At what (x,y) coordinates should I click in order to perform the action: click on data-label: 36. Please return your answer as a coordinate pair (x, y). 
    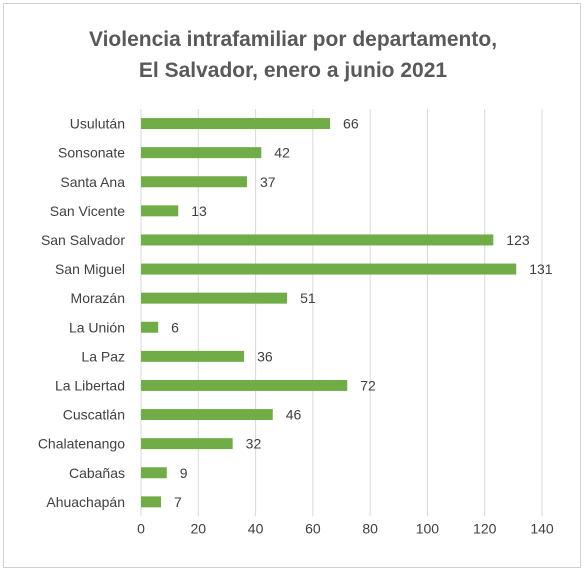
    Looking at the image, I should click on (265, 356).